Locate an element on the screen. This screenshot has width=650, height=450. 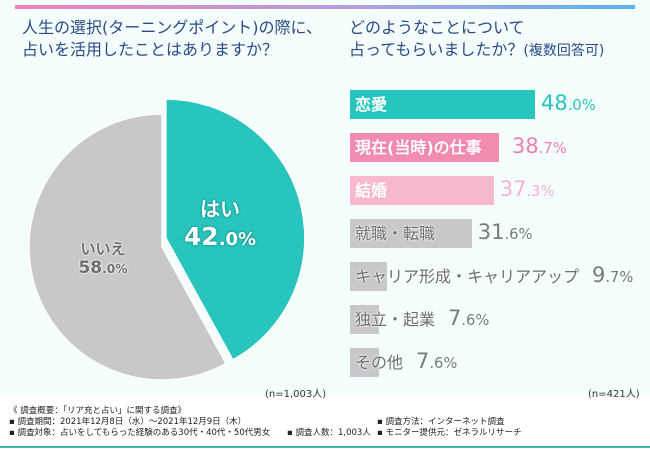
bar-value-dec-4: .7% is located at coordinates (619, 277).